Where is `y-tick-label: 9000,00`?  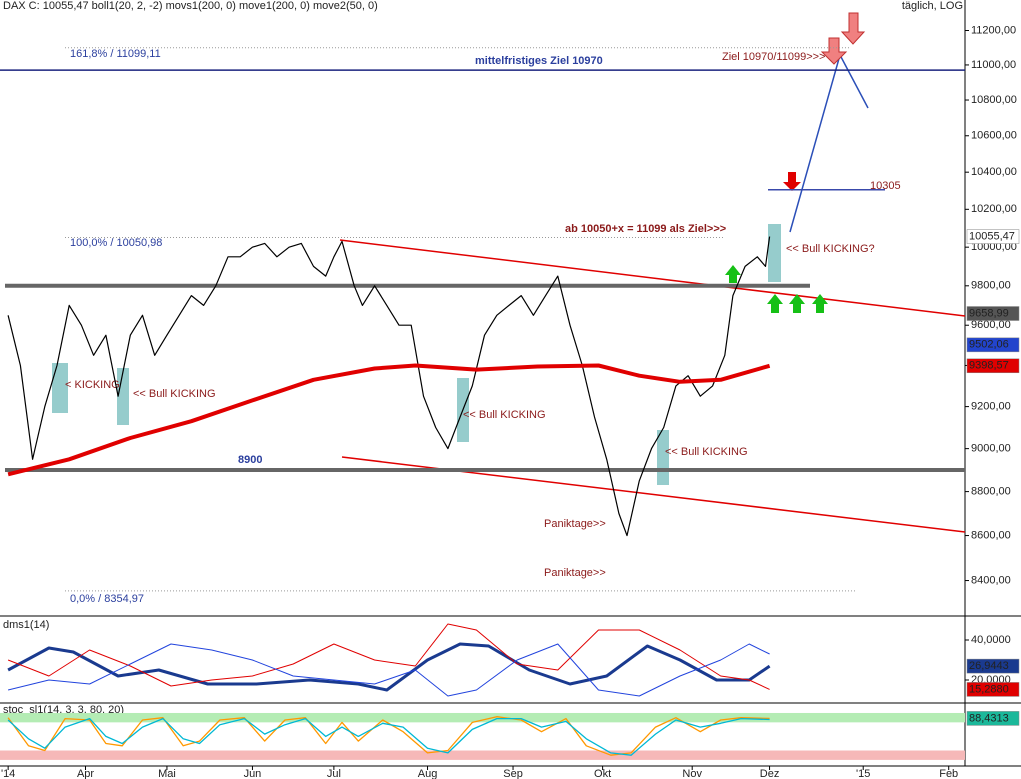 y-tick-label: 9000,00 is located at coordinates (991, 449).